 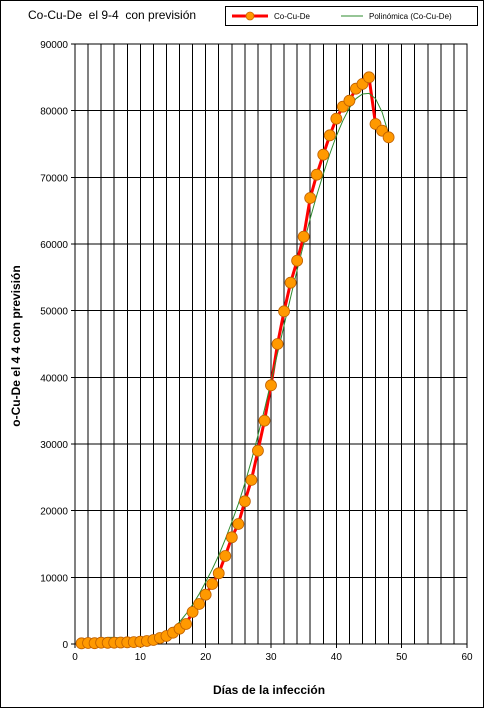 I want to click on y-tick-label: 40000, so click(x=54, y=378).